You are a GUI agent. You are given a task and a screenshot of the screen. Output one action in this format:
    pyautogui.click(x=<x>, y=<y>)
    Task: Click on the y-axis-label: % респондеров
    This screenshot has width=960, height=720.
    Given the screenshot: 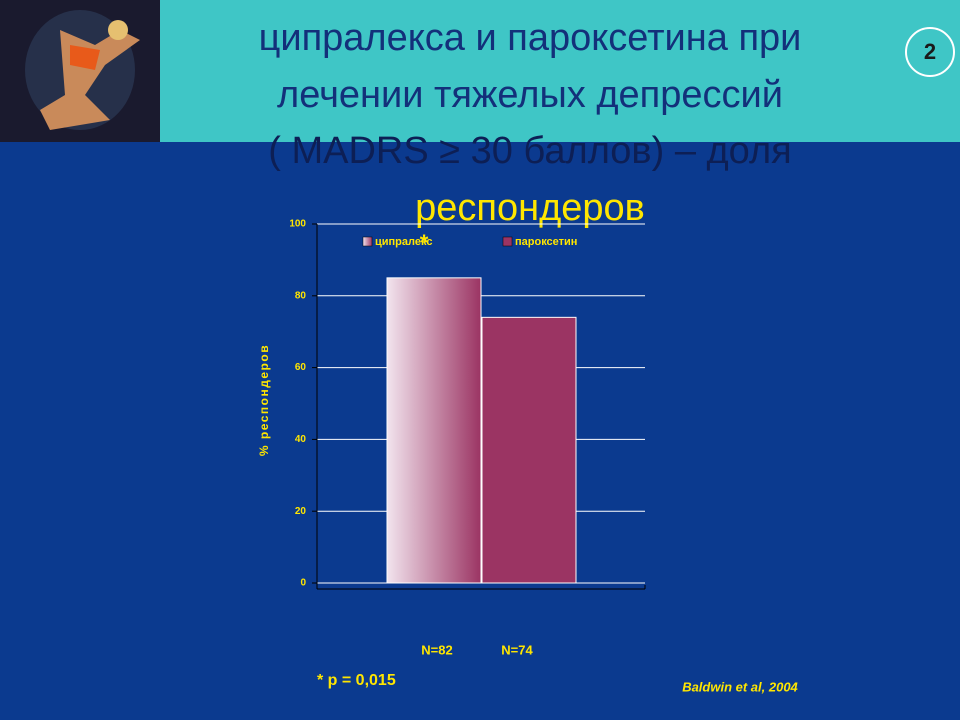 What is the action you would take?
    pyautogui.click(x=264, y=400)
    